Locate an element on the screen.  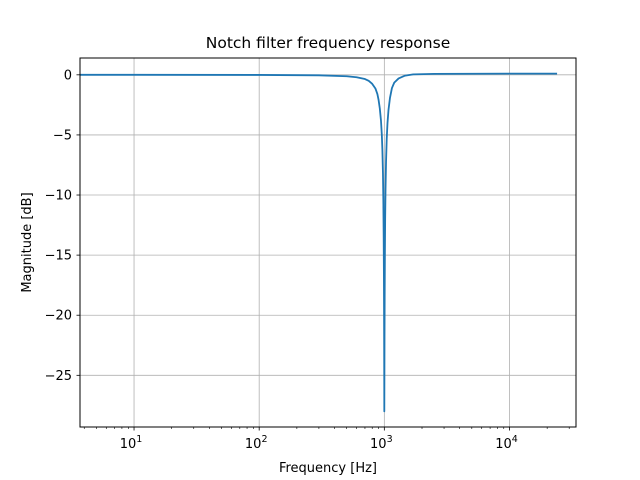
x-tick-label: 10⁴ is located at coordinates (506, 443).